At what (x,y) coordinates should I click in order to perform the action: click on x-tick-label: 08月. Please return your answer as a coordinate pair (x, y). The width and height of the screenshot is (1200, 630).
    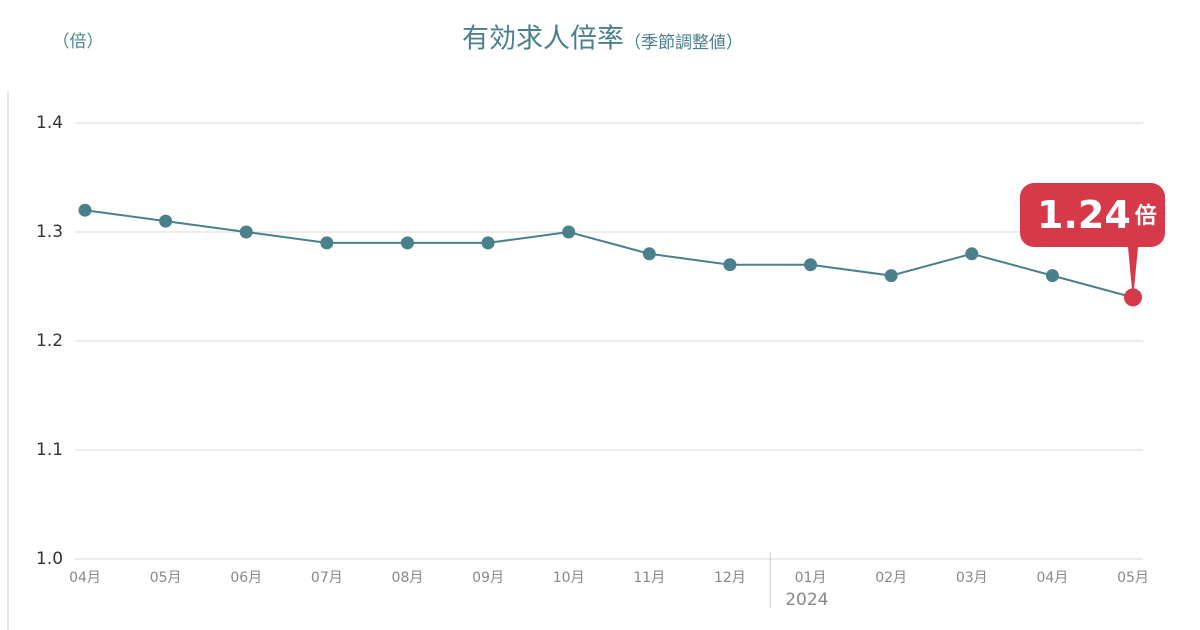
    Looking at the image, I should click on (408, 578).